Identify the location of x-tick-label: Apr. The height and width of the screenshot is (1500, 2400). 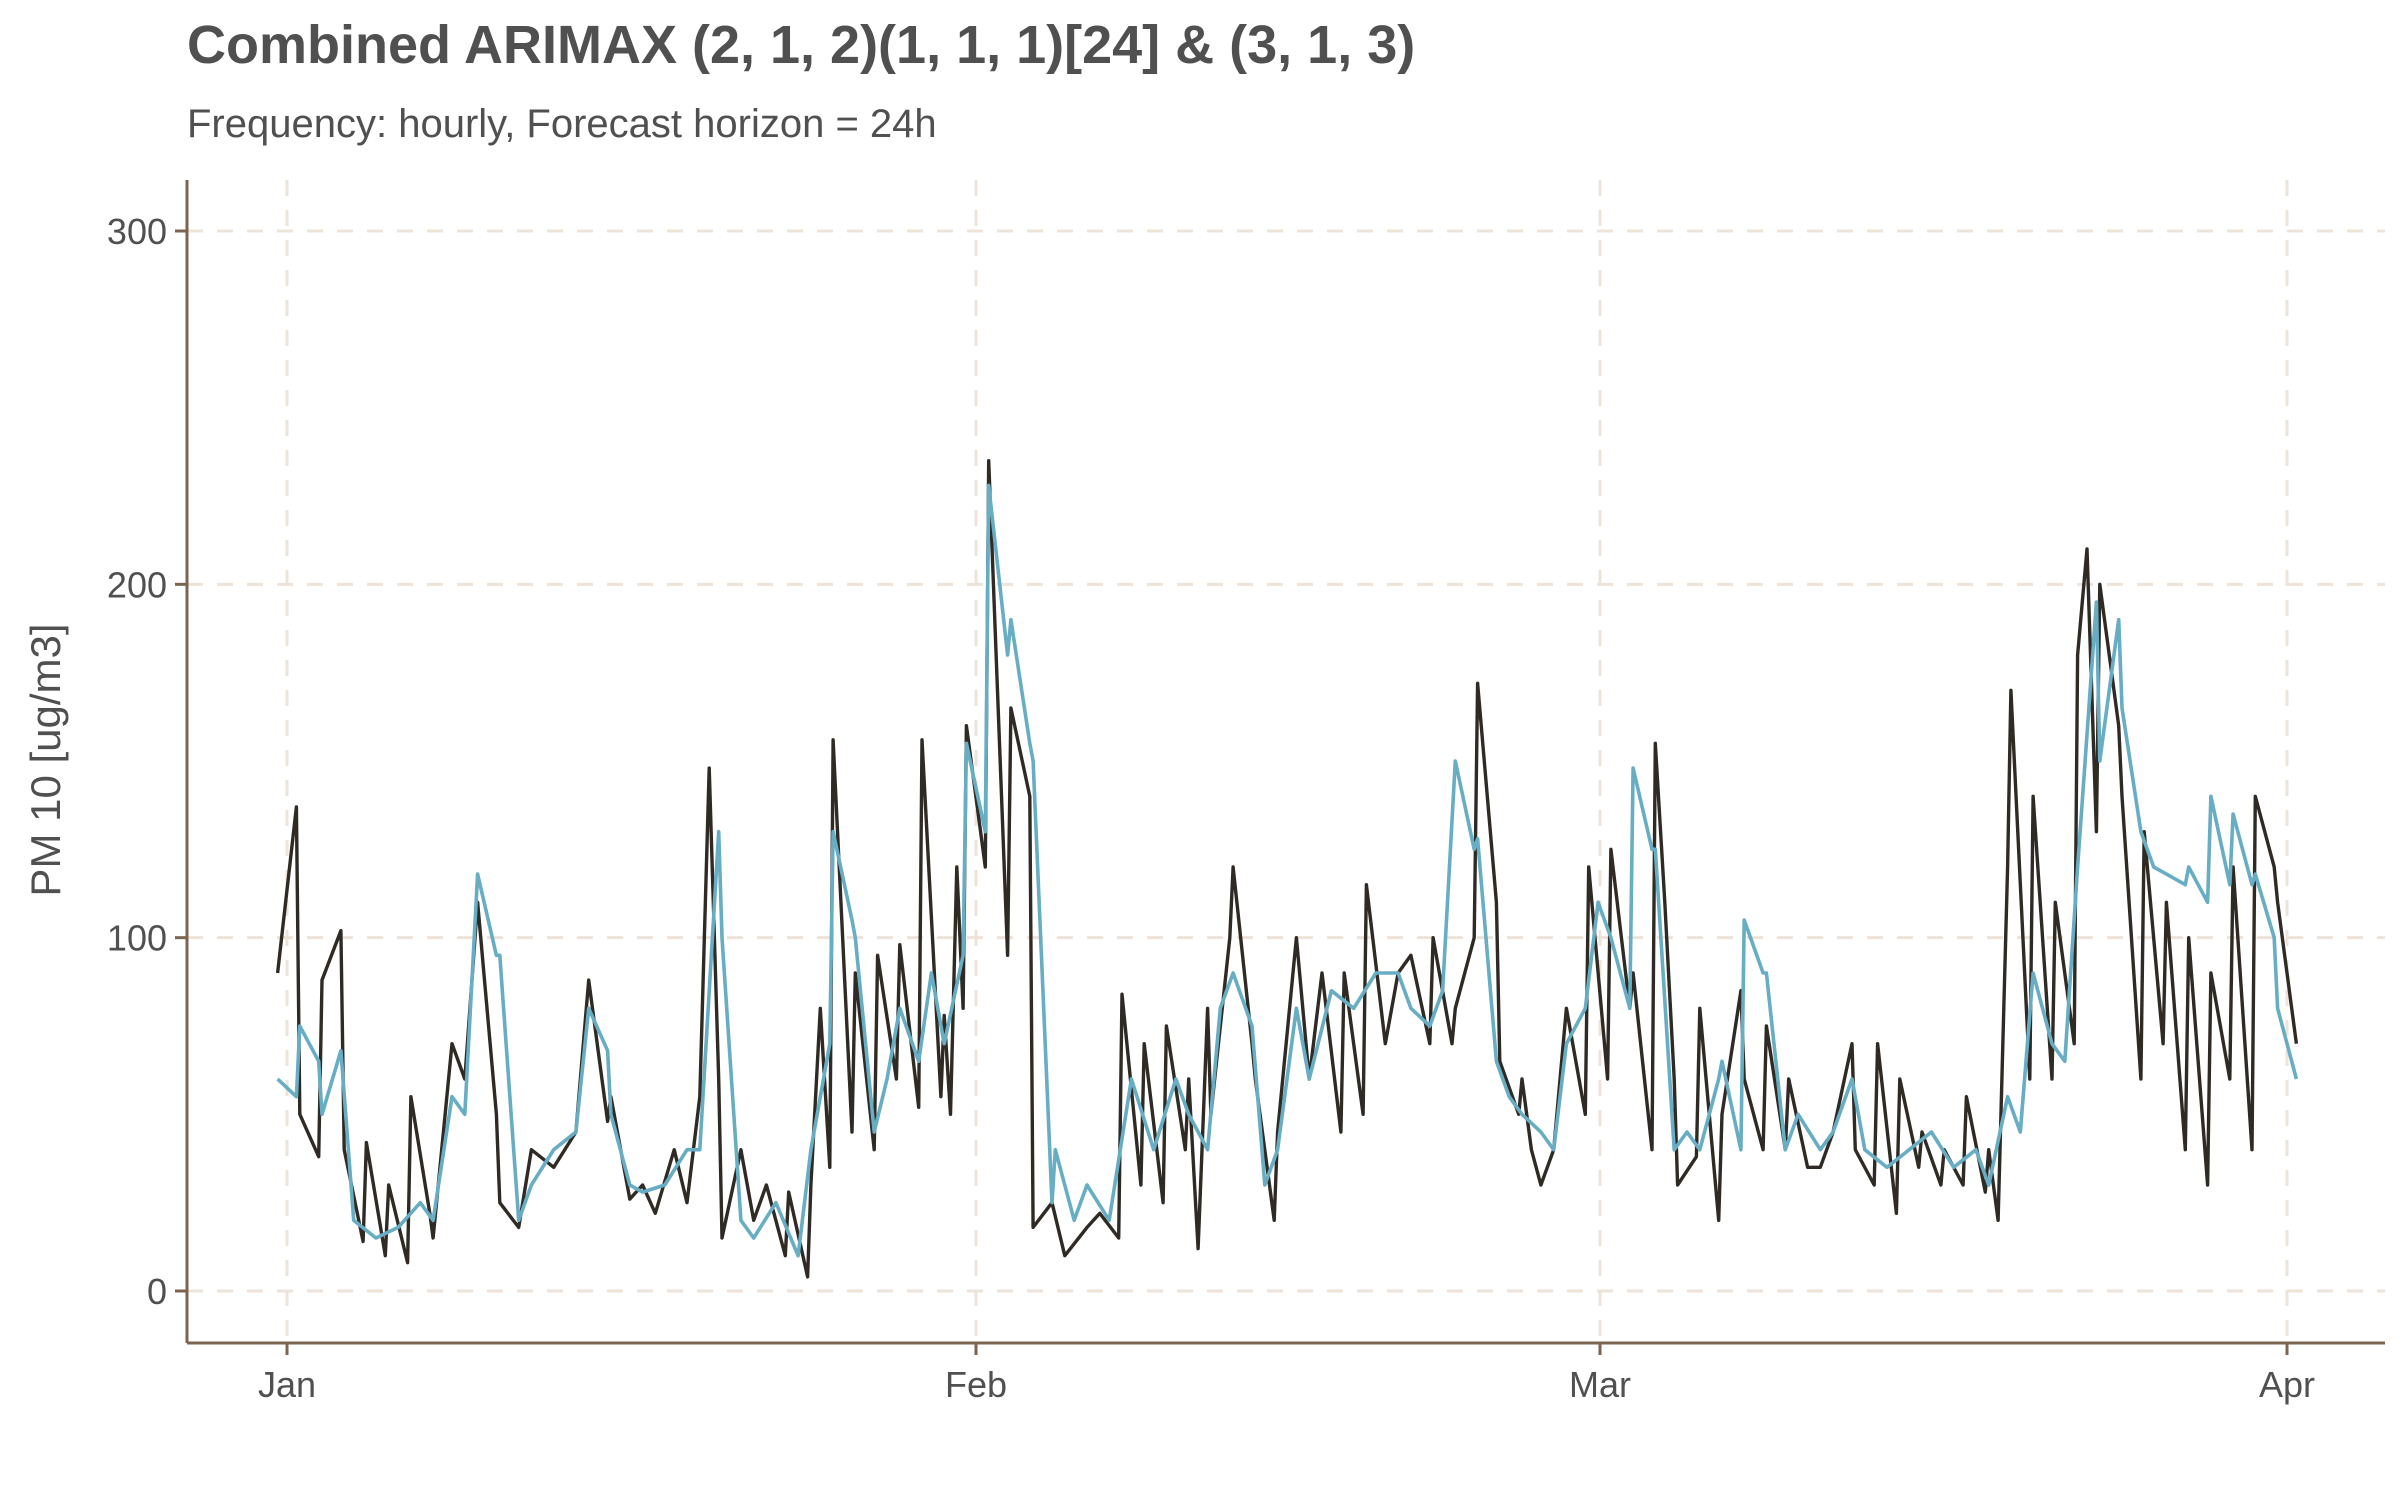
(2287, 1384).